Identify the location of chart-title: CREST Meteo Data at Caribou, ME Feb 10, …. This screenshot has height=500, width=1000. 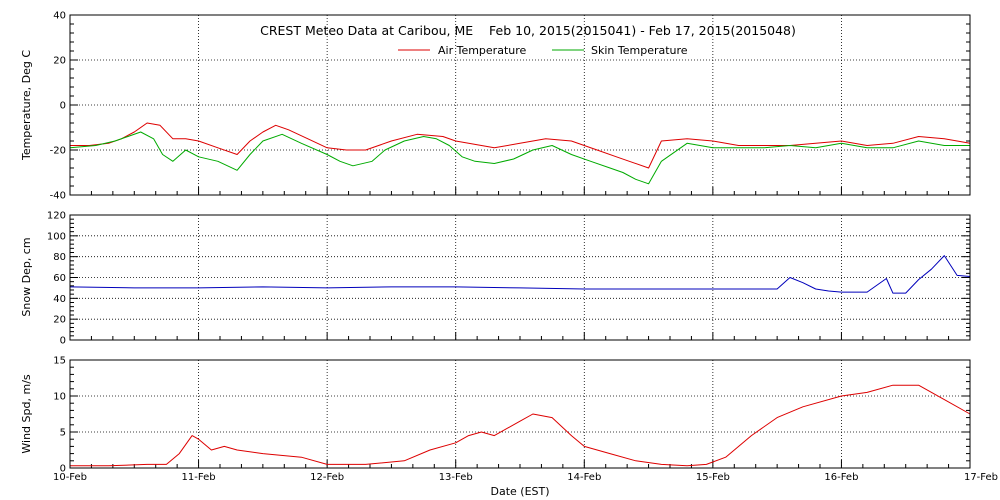
(528, 30).